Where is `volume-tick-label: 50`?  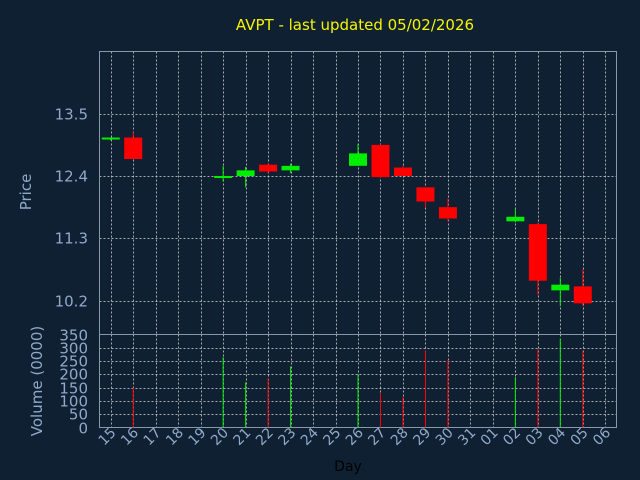 volume-tick-label: 50 is located at coordinates (78, 415).